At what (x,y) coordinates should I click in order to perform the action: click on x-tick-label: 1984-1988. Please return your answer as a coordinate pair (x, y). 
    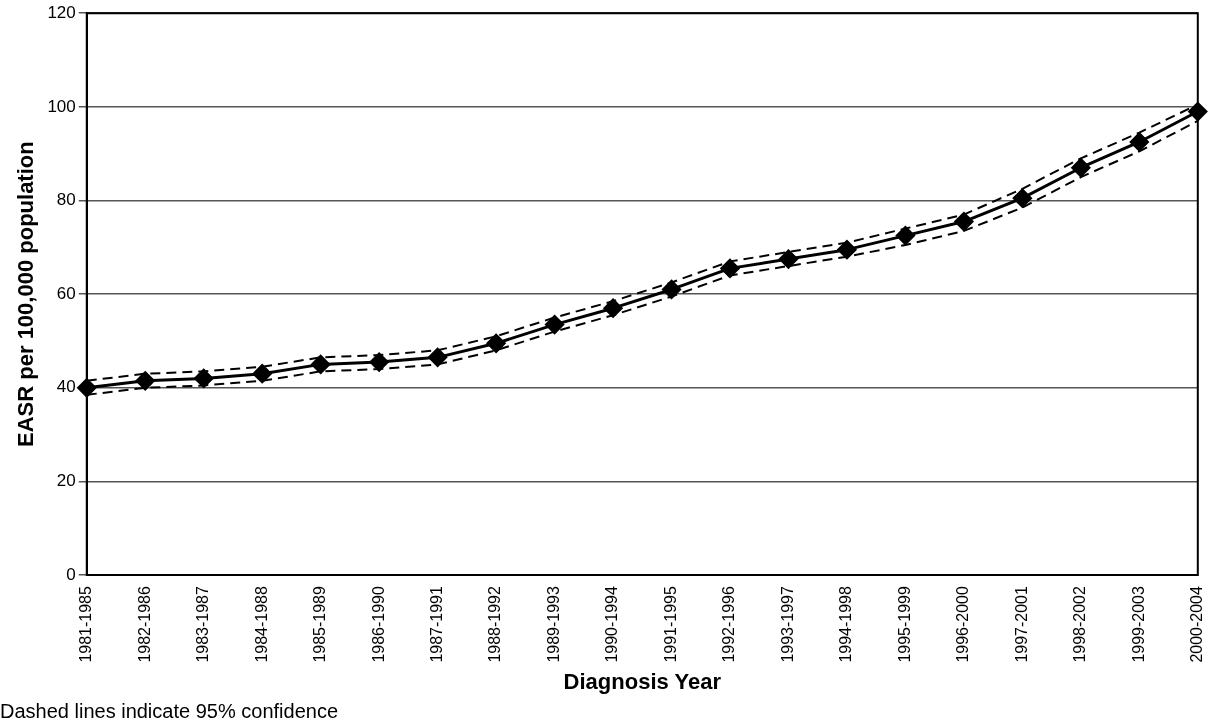
    Looking at the image, I should click on (261, 624).